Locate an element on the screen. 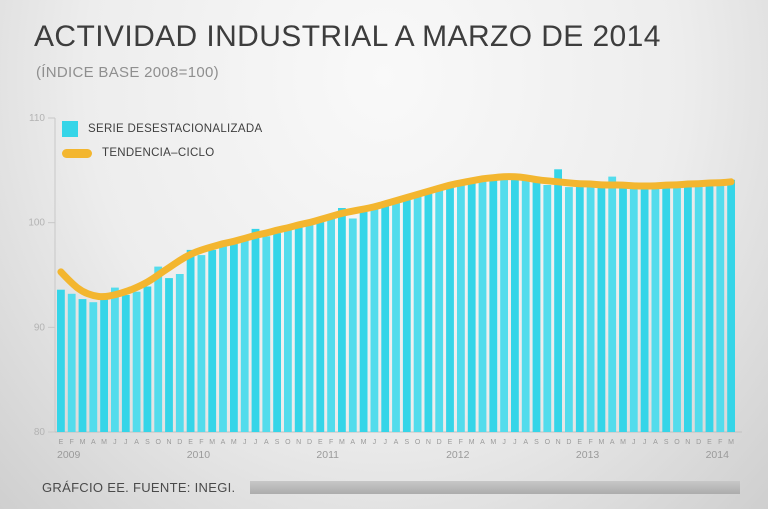 The image size is (768, 509). y-tick-label: 90 is located at coordinates (40, 327).